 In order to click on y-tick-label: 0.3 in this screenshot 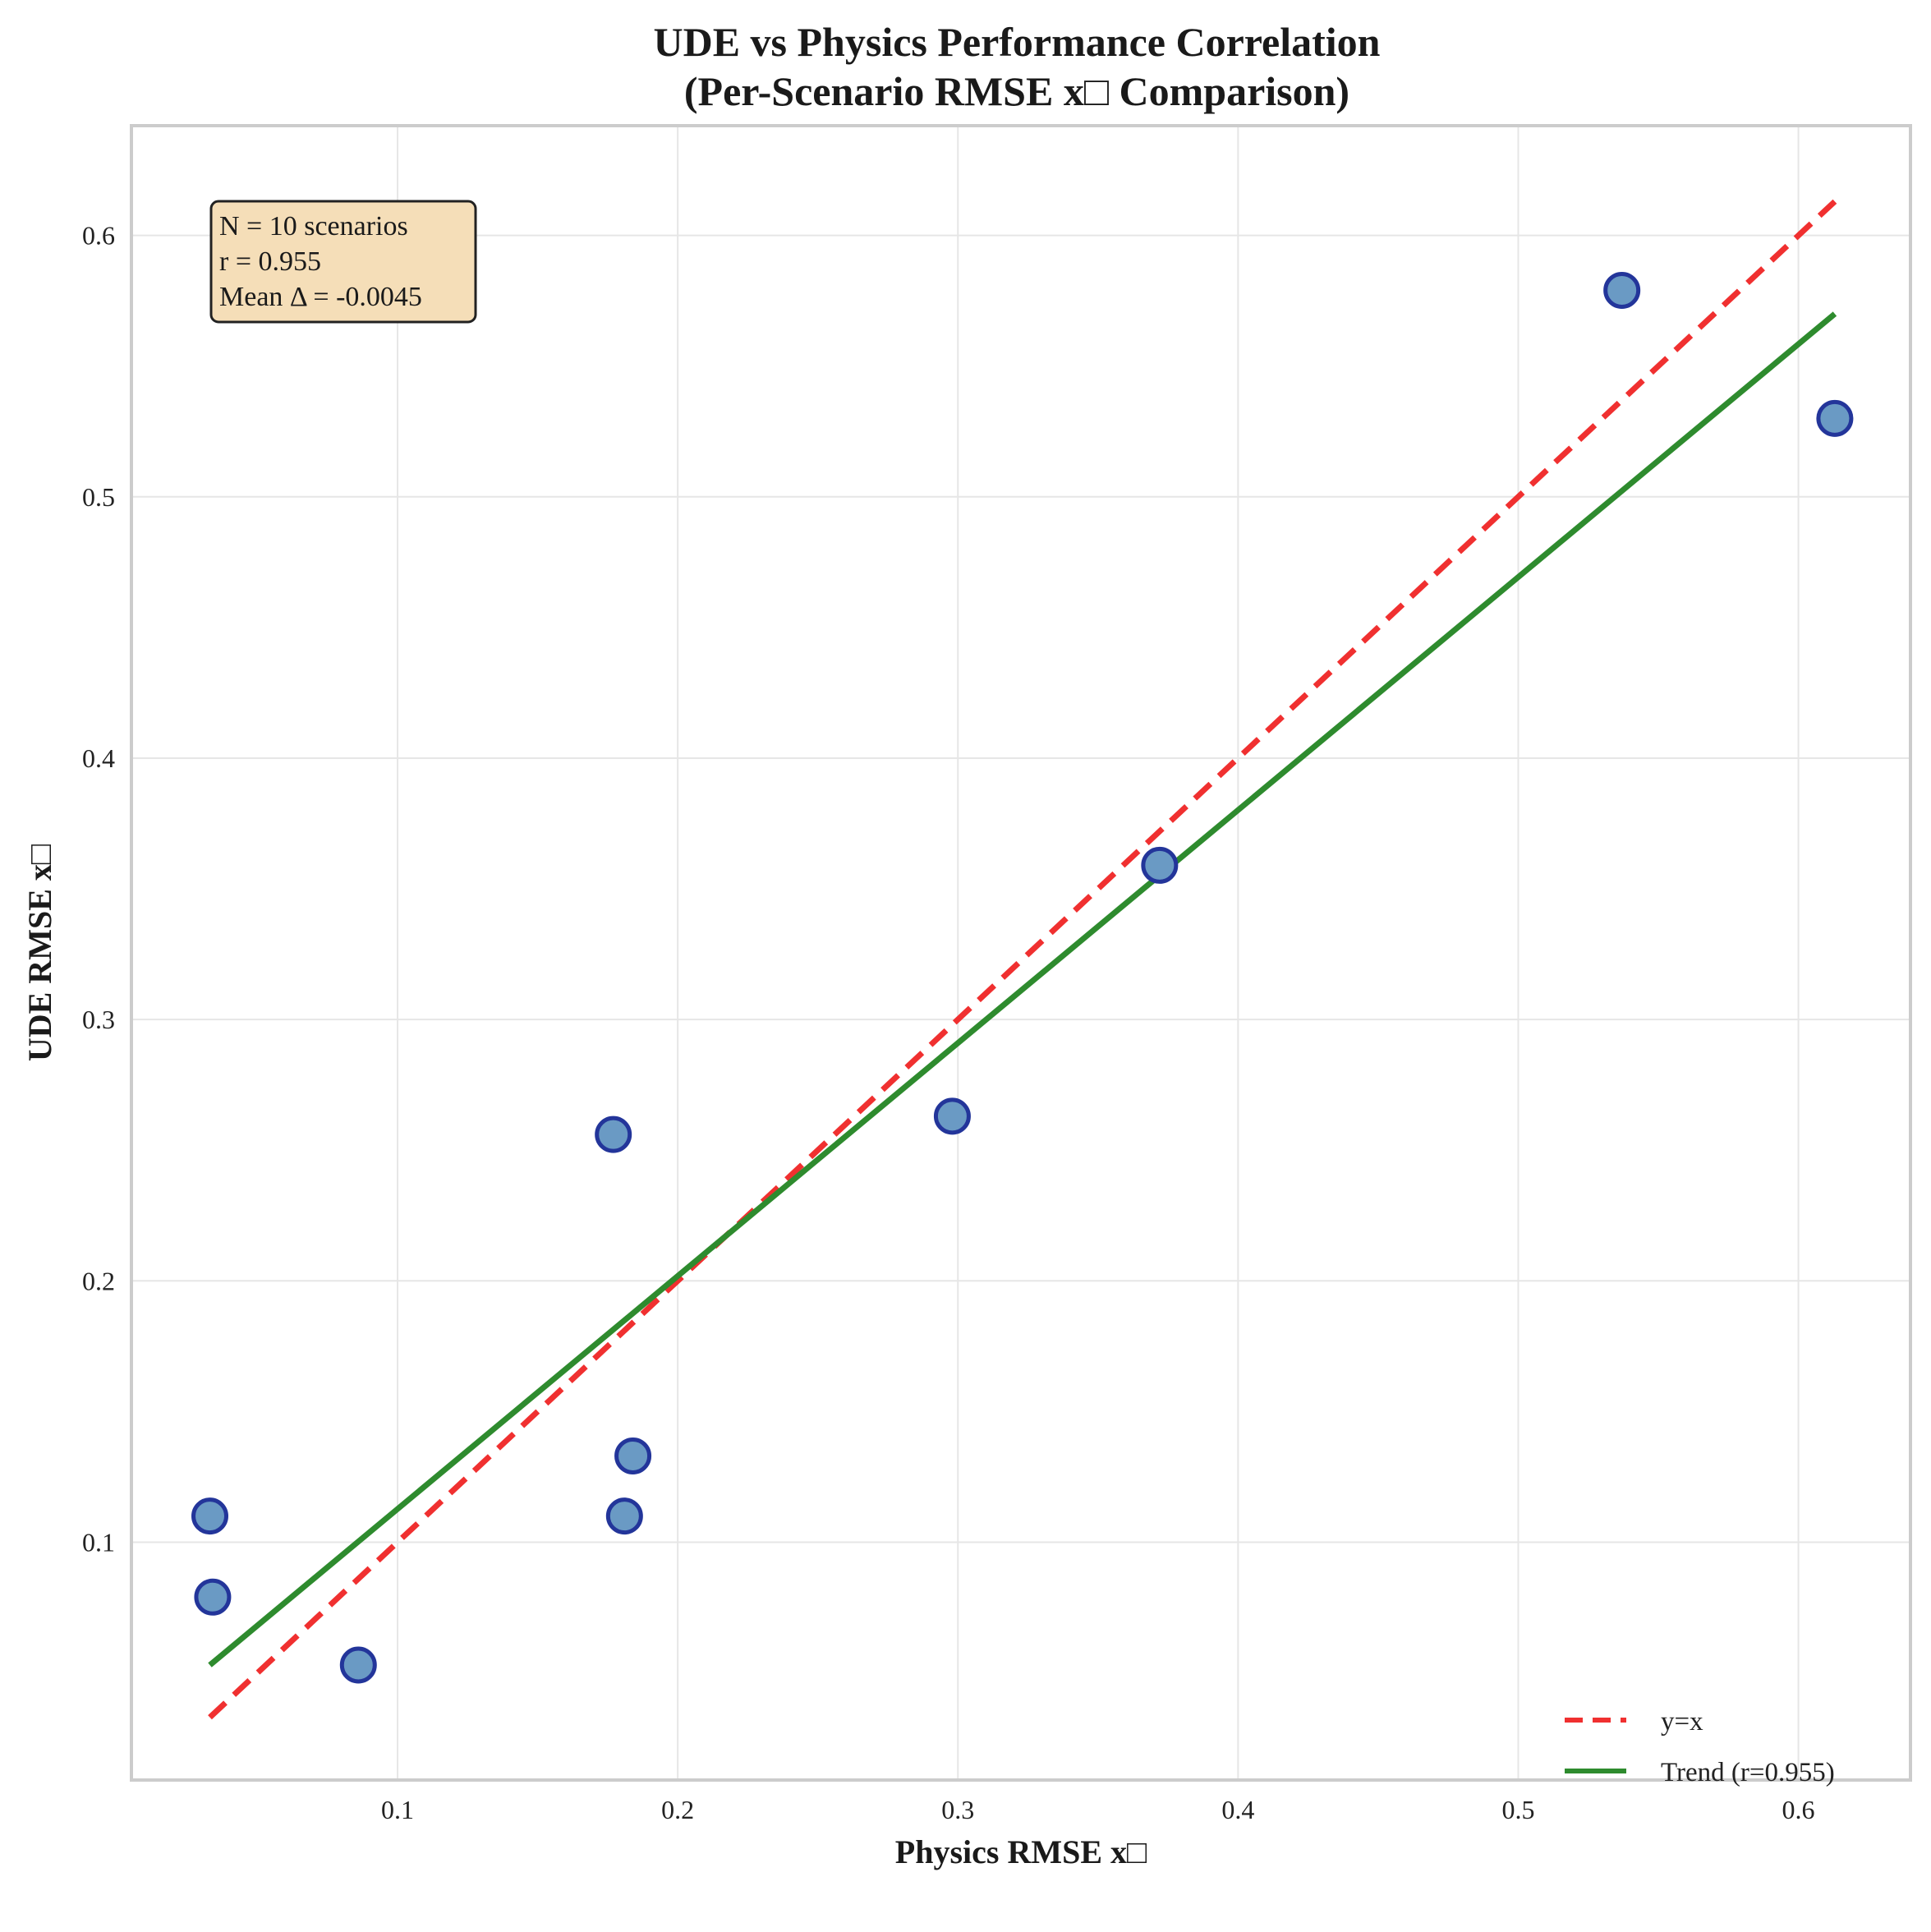, I will do `click(99, 1019)`.